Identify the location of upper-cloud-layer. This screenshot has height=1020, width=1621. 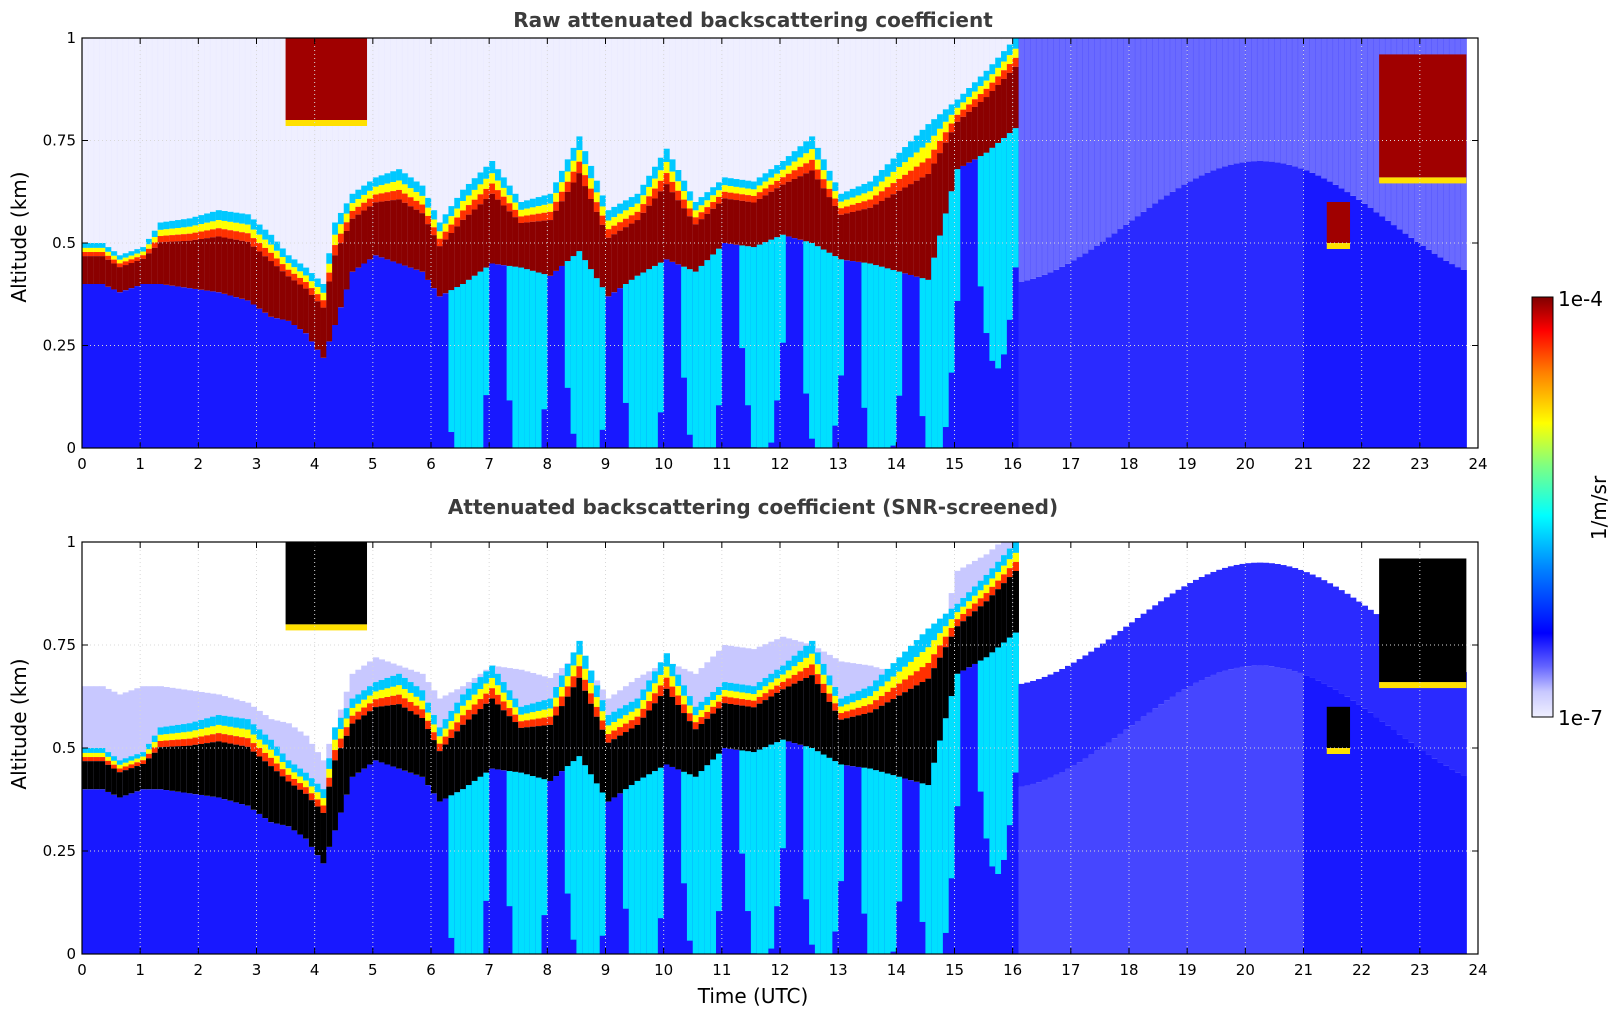
(1338, 727).